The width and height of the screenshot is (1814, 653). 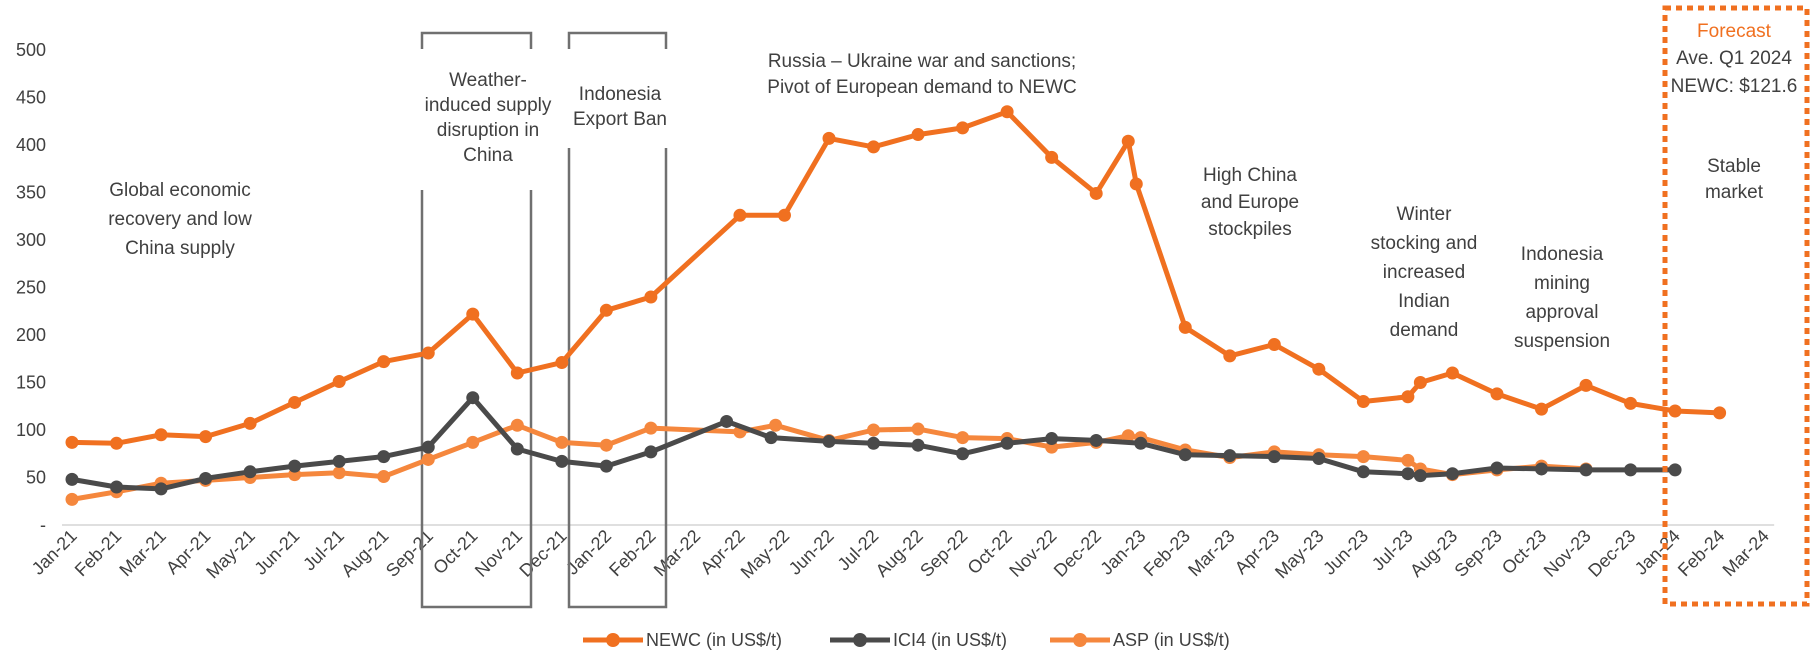 I want to click on annotation-text: Indonesia, so click(x=620, y=94).